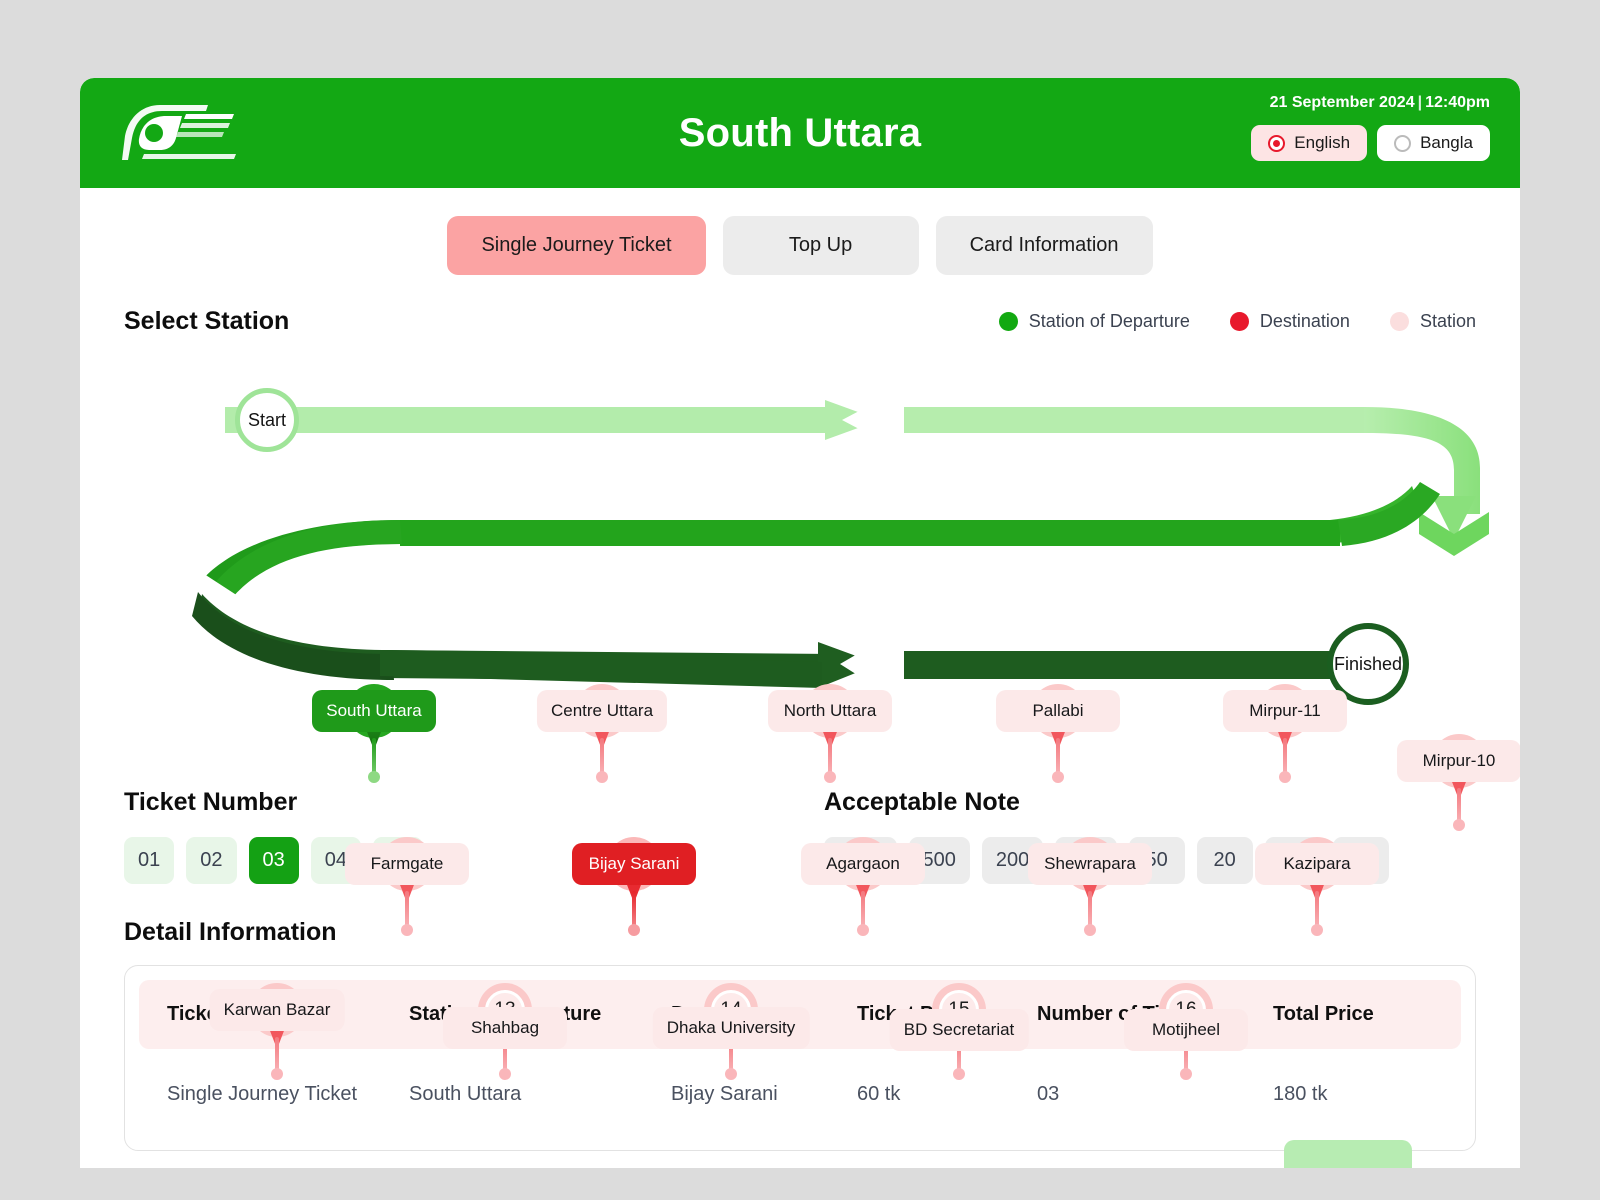 The height and width of the screenshot is (1200, 1600). What do you see at coordinates (1458, 761) in the screenshot?
I see `station-label-06: Mirpur-10` at bounding box center [1458, 761].